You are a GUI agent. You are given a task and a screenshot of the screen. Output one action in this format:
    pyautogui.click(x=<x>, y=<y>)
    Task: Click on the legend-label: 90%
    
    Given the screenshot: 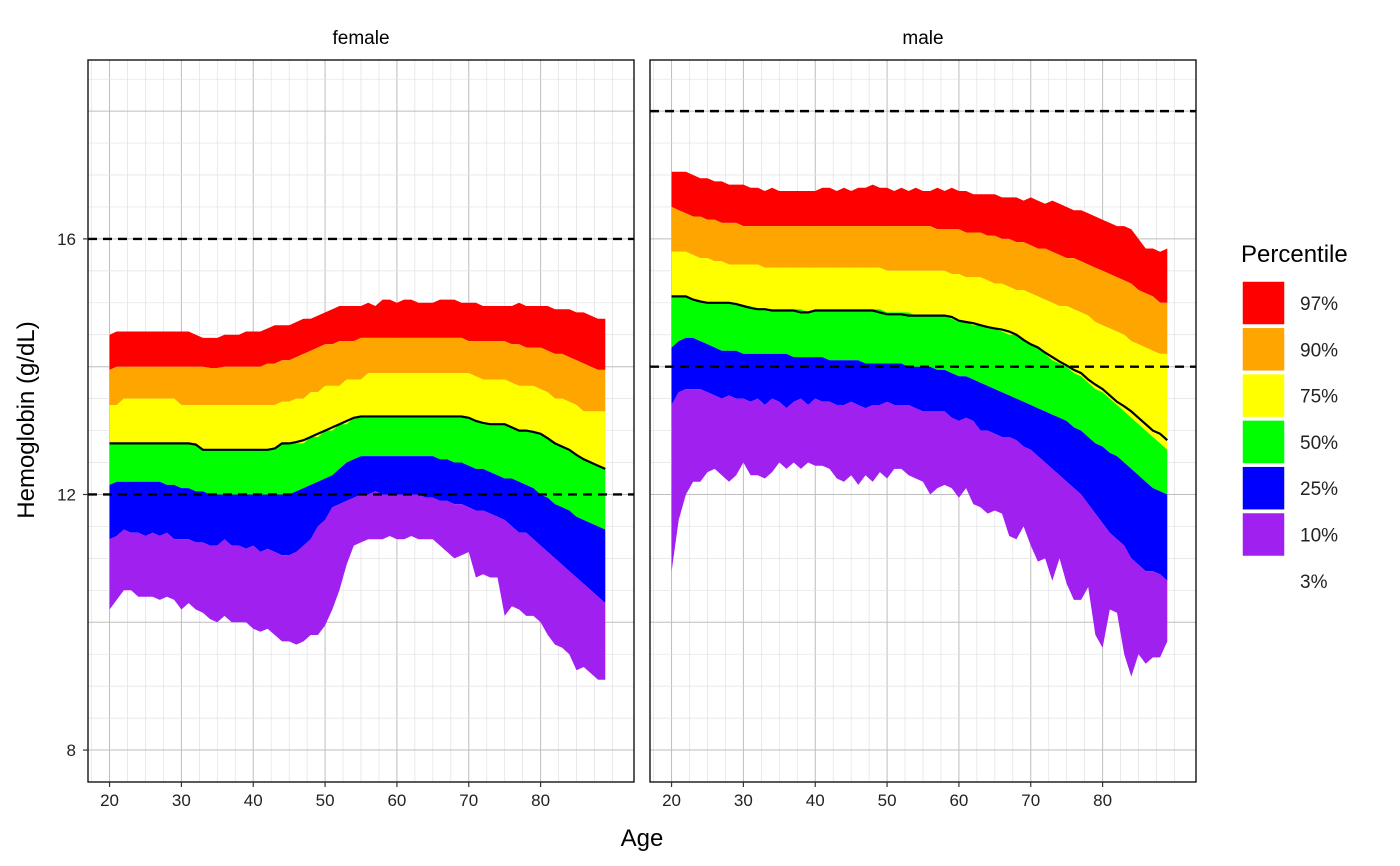 What is the action you would take?
    pyautogui.click(x=1319, y=350)
    